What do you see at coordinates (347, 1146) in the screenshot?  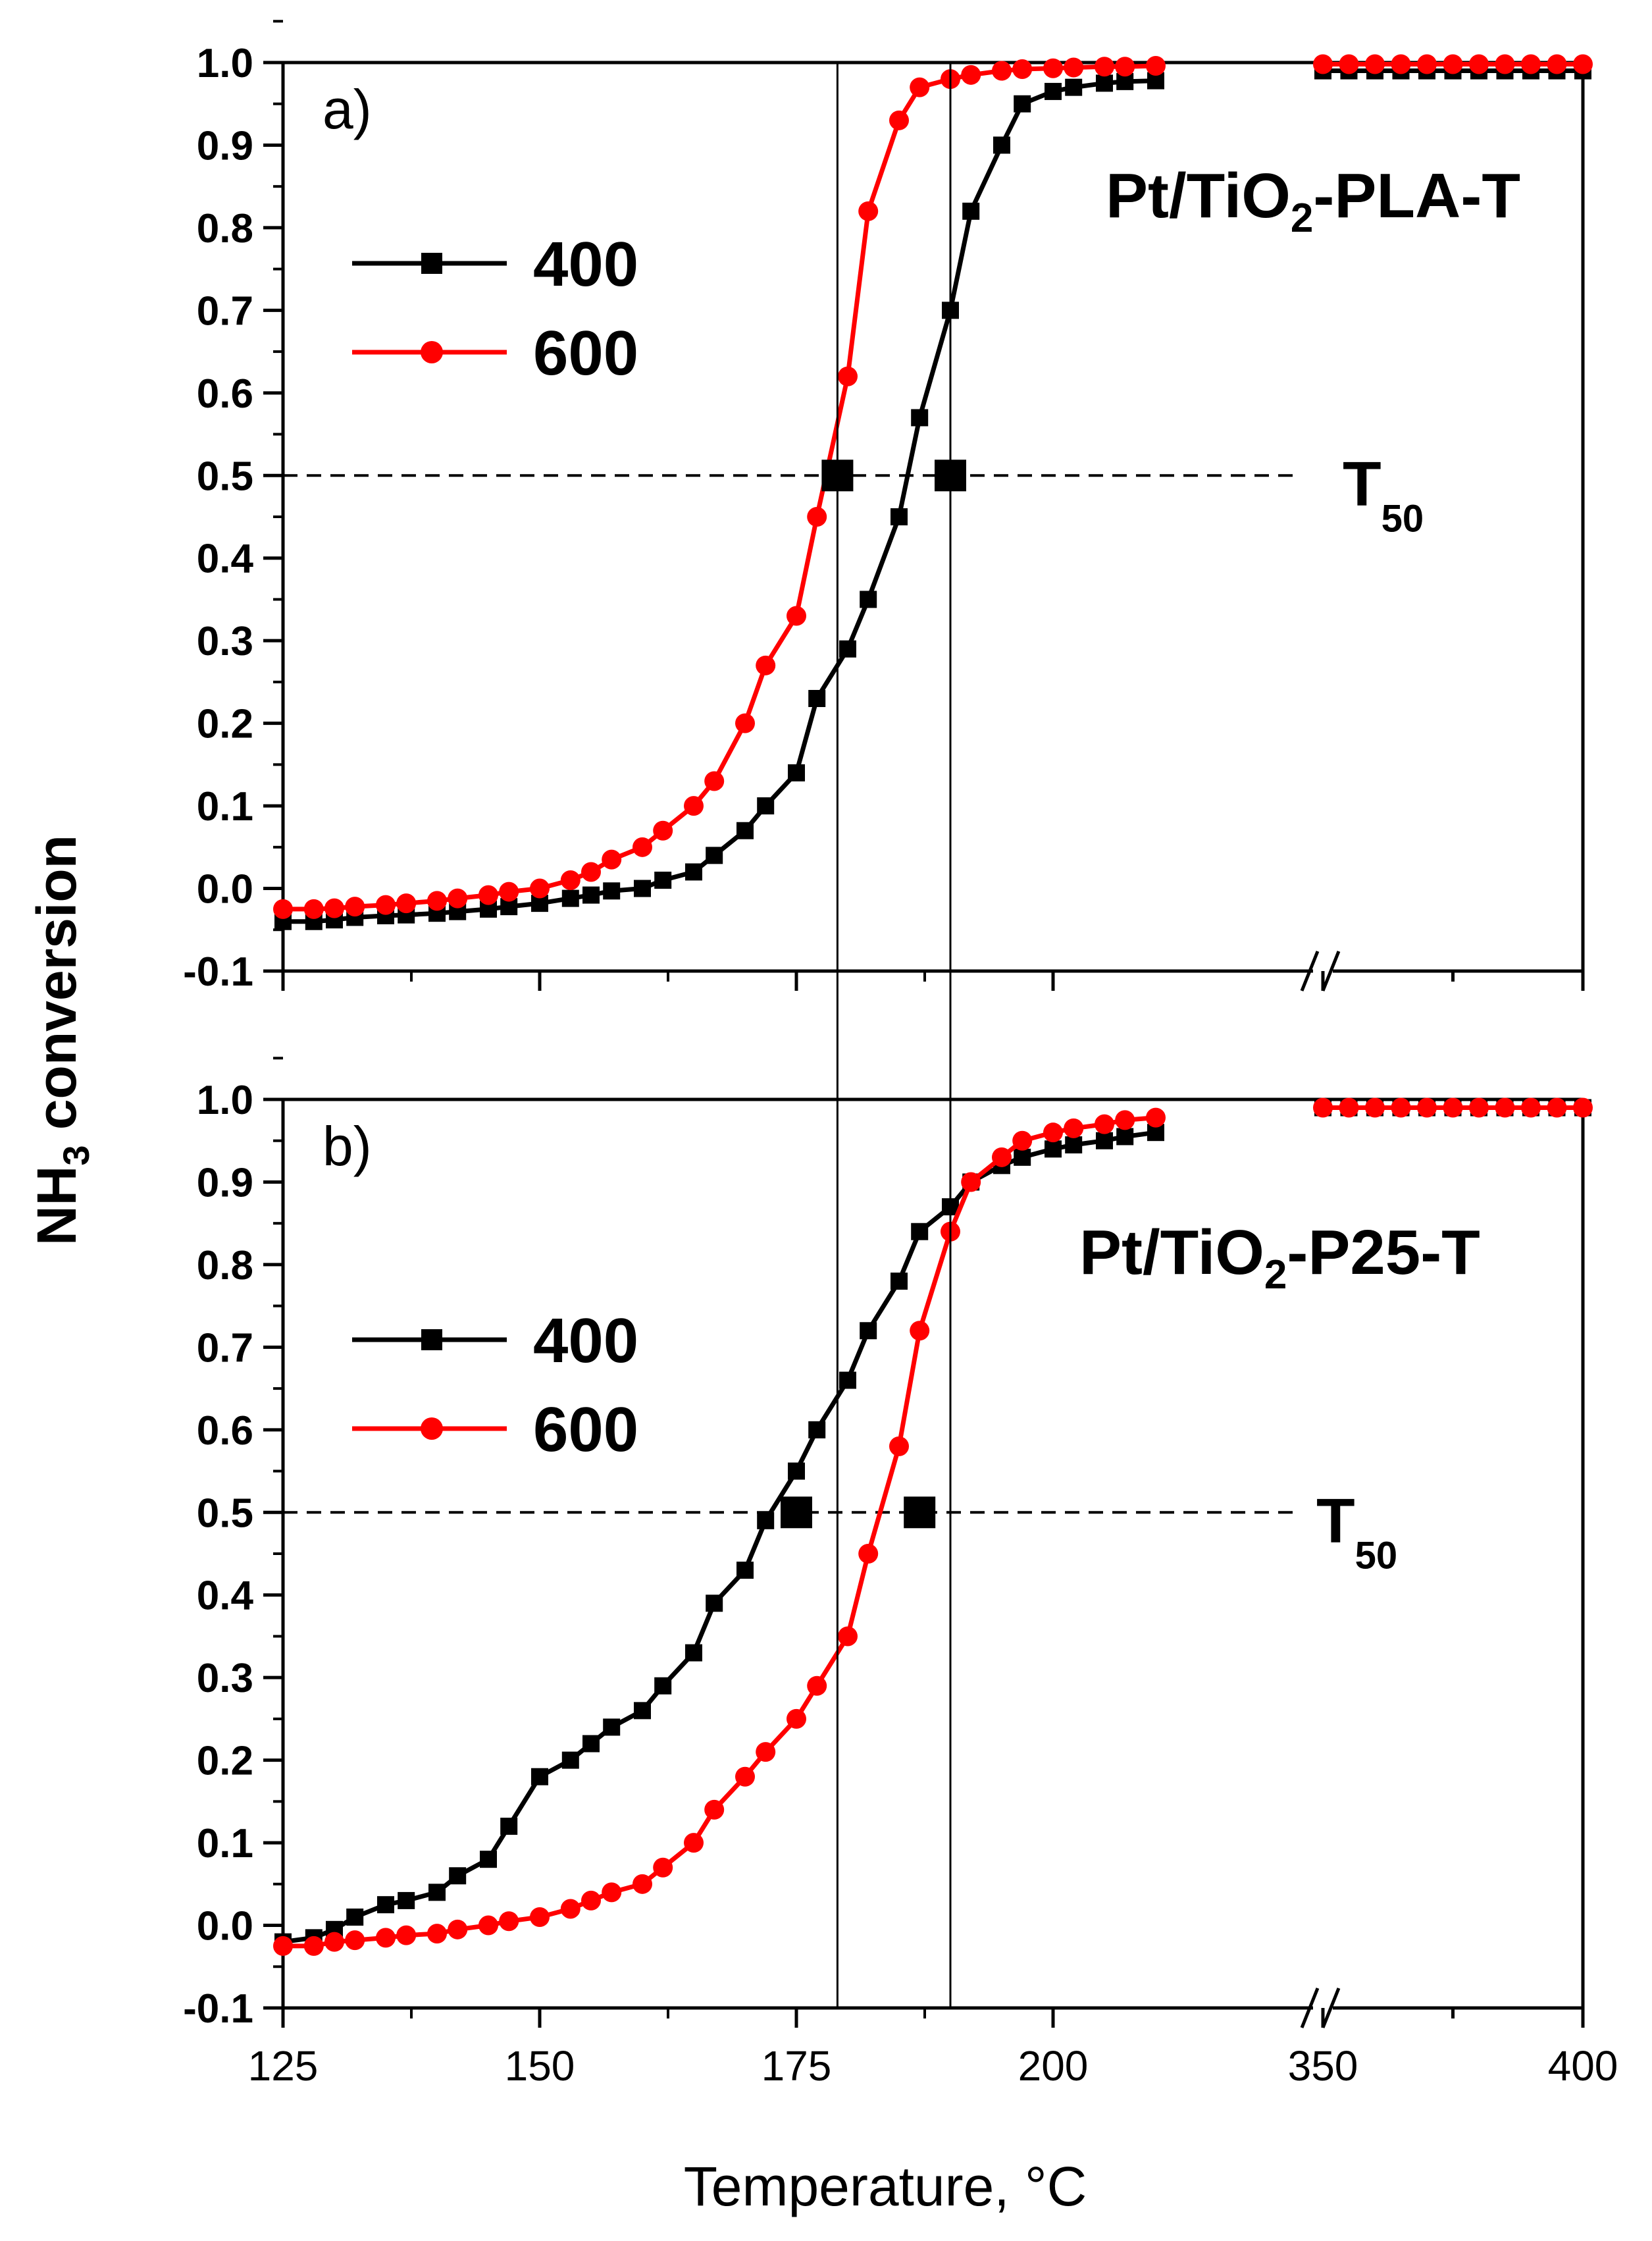 I see `panel-label: b)` at bounding box center [347, 1146].